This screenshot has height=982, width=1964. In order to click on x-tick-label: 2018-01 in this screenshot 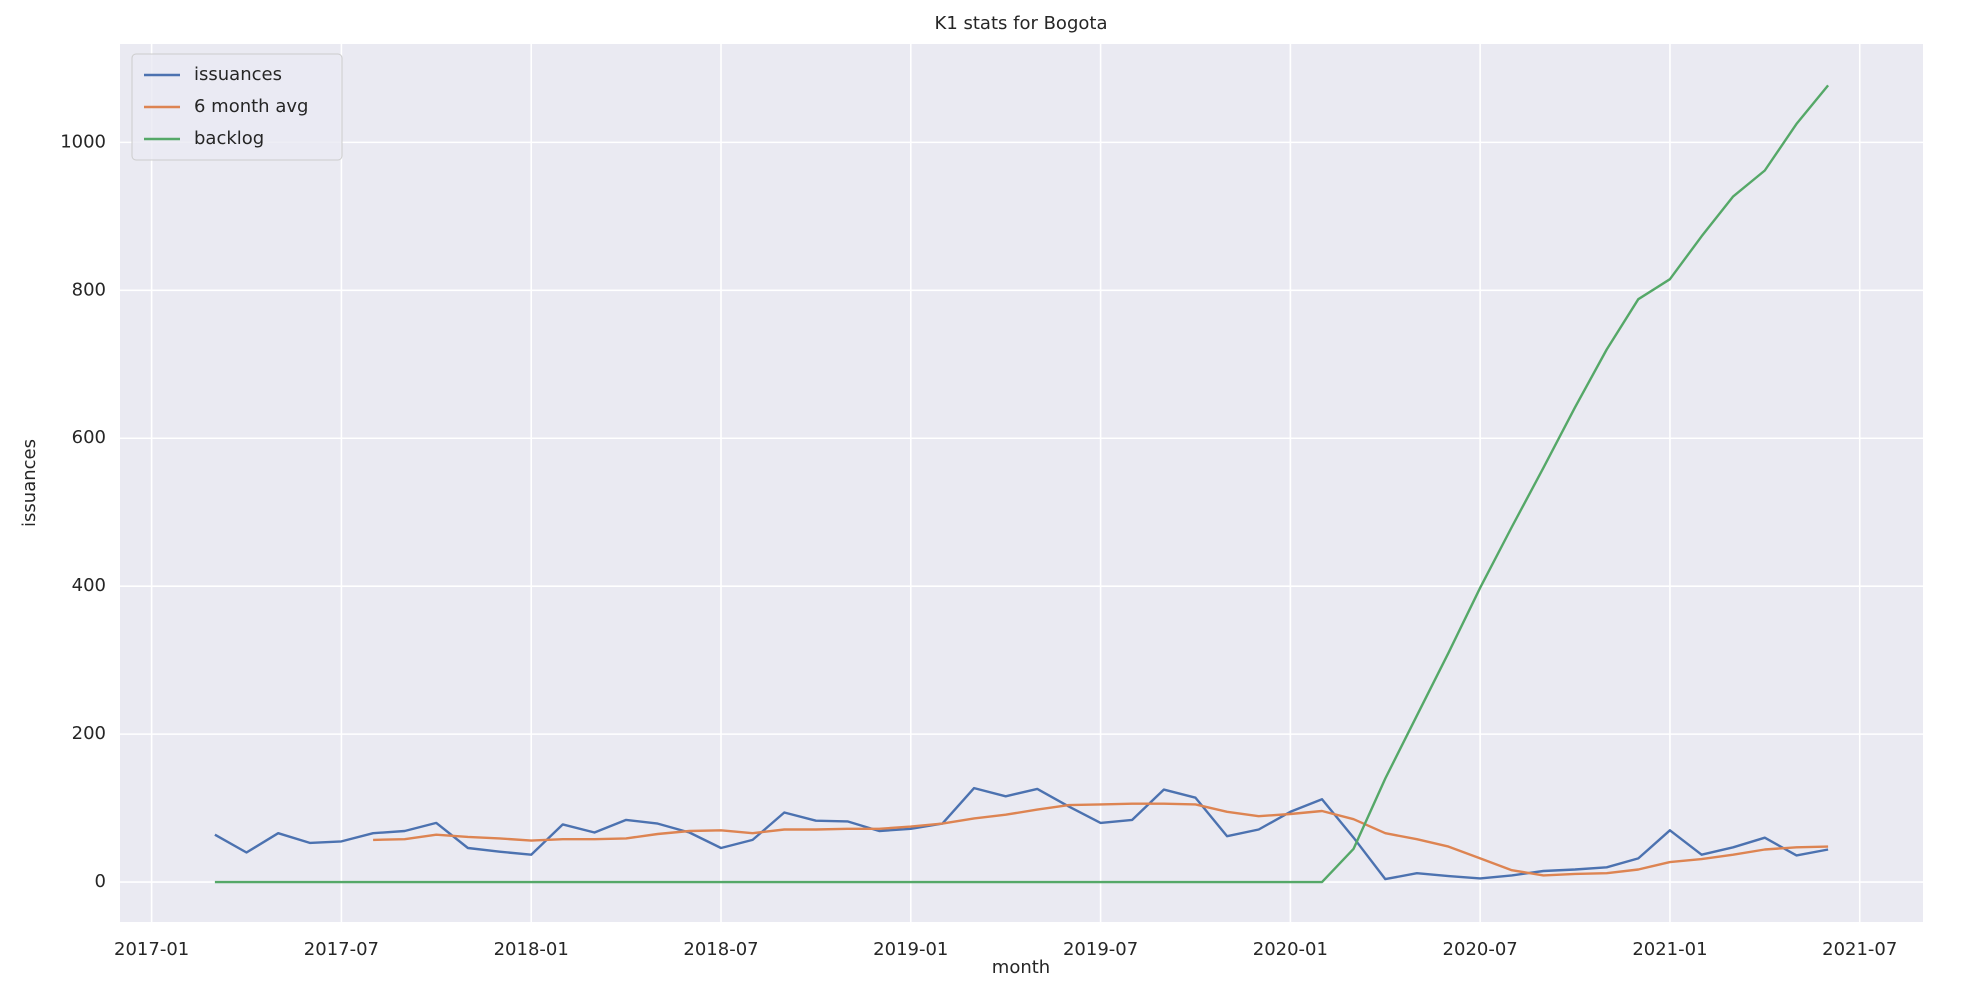, I will do `click(531, 949)`.